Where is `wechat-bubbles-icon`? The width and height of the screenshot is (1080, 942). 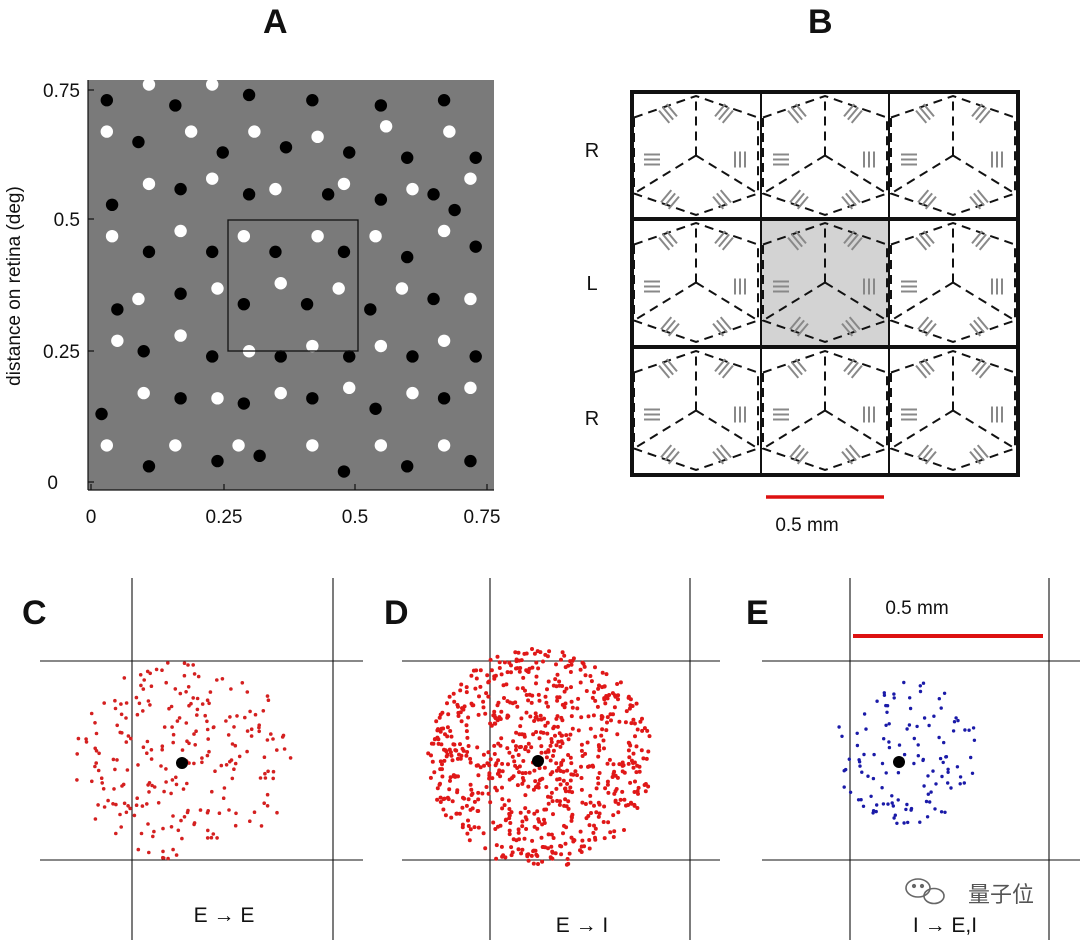
wechat-bubbles-icon is located at coordinates (925, 891).